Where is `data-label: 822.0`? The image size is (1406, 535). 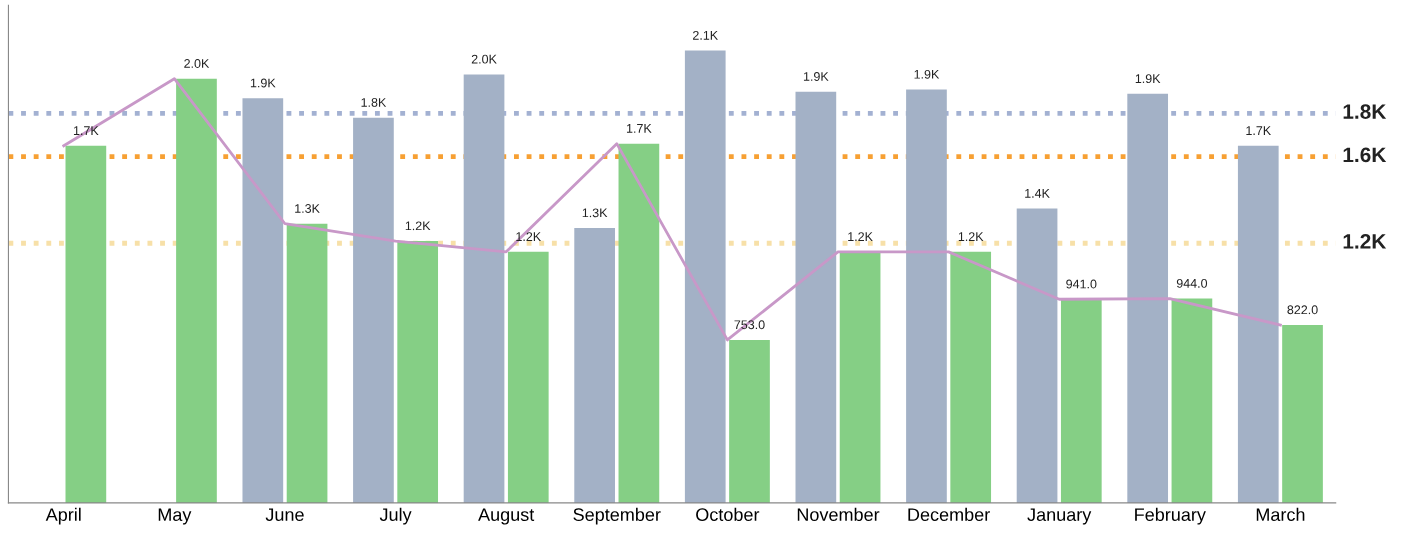
data-label: 822.0 is located at coordinates (1302, 310).